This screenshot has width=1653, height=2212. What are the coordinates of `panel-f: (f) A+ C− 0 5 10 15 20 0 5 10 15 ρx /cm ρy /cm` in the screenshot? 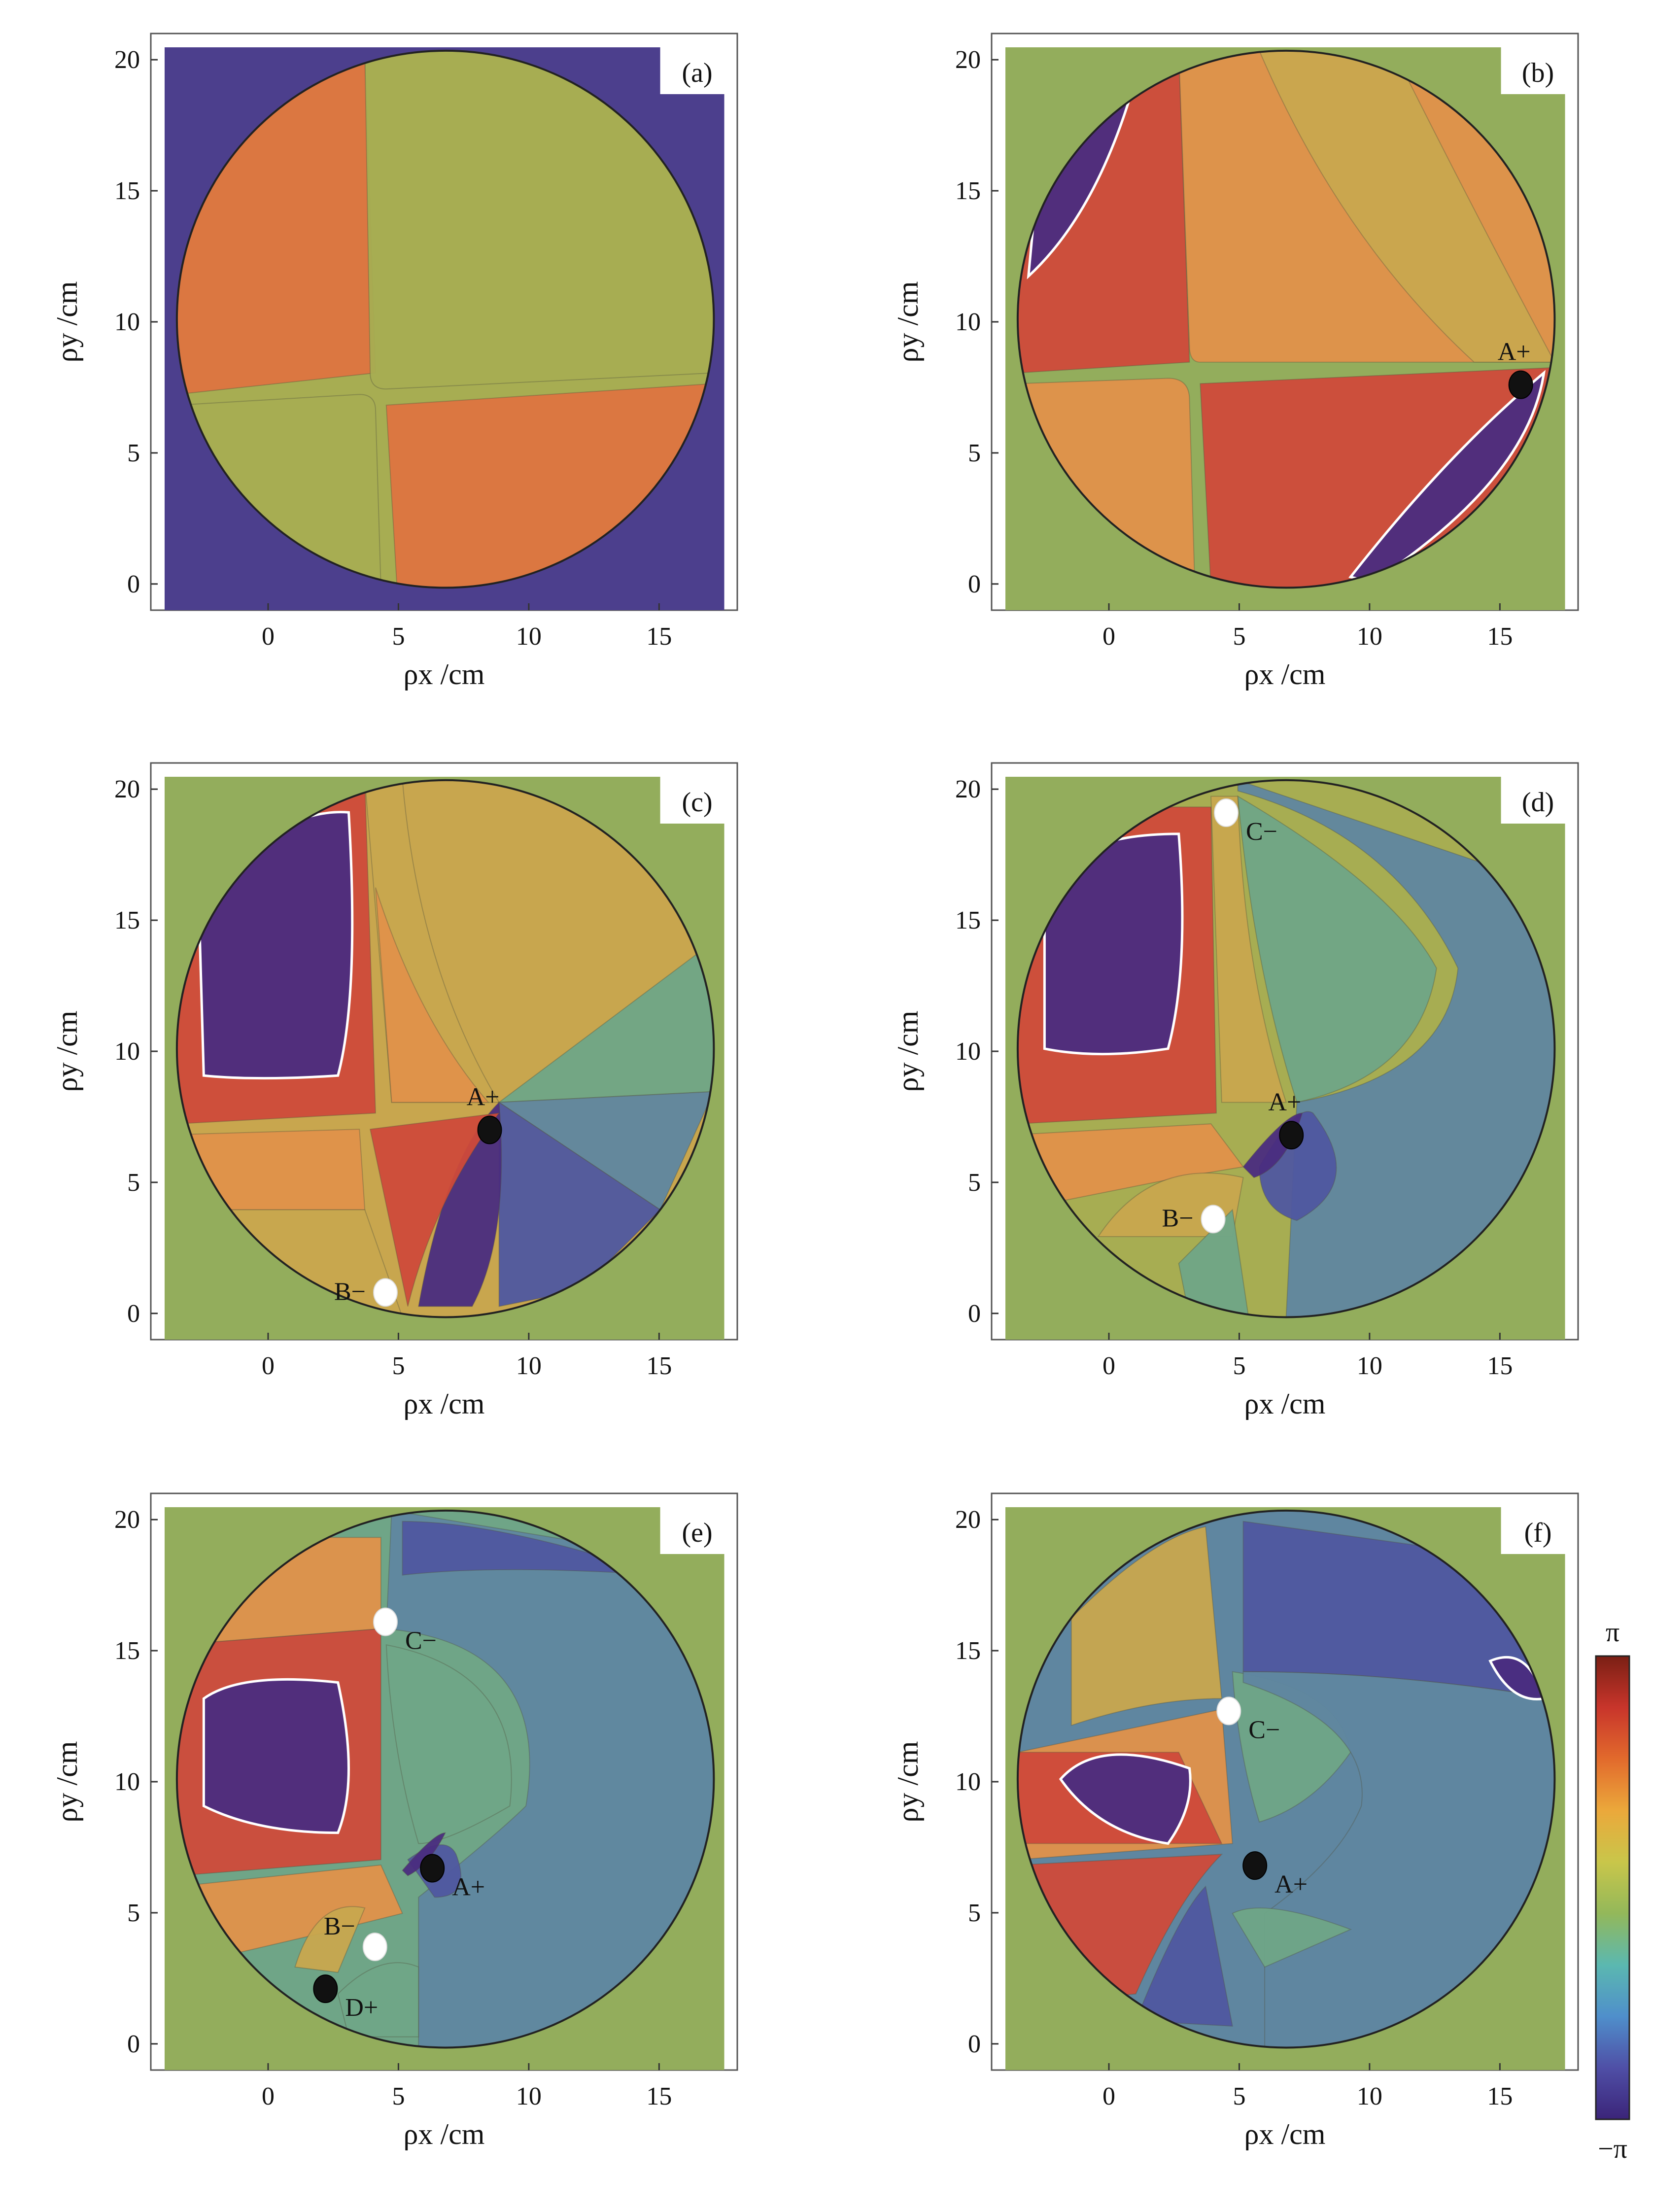 It's located at (1236, 1821).